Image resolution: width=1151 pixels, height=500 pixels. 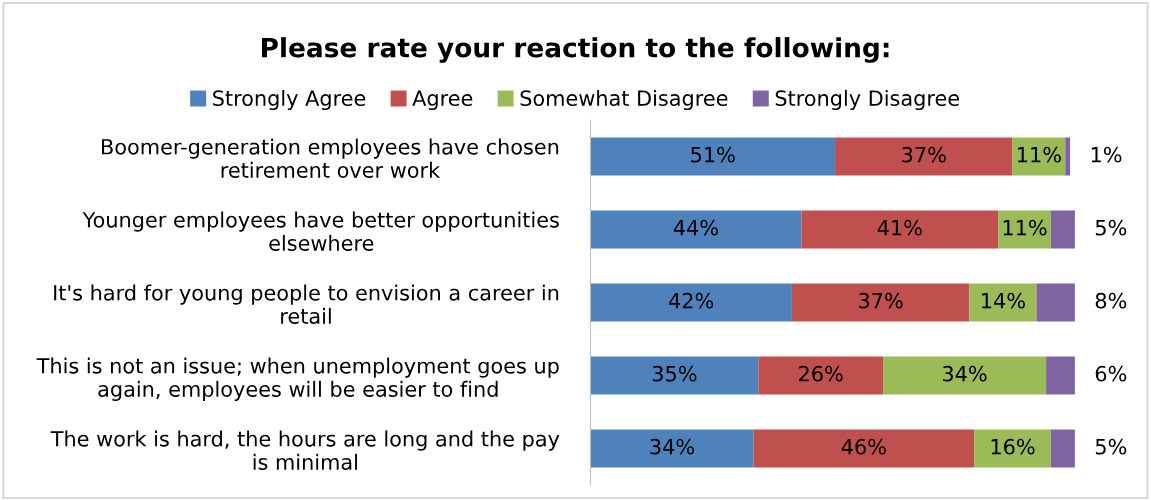 I want to click on data-label: 44%, so click(x=695, y=227).